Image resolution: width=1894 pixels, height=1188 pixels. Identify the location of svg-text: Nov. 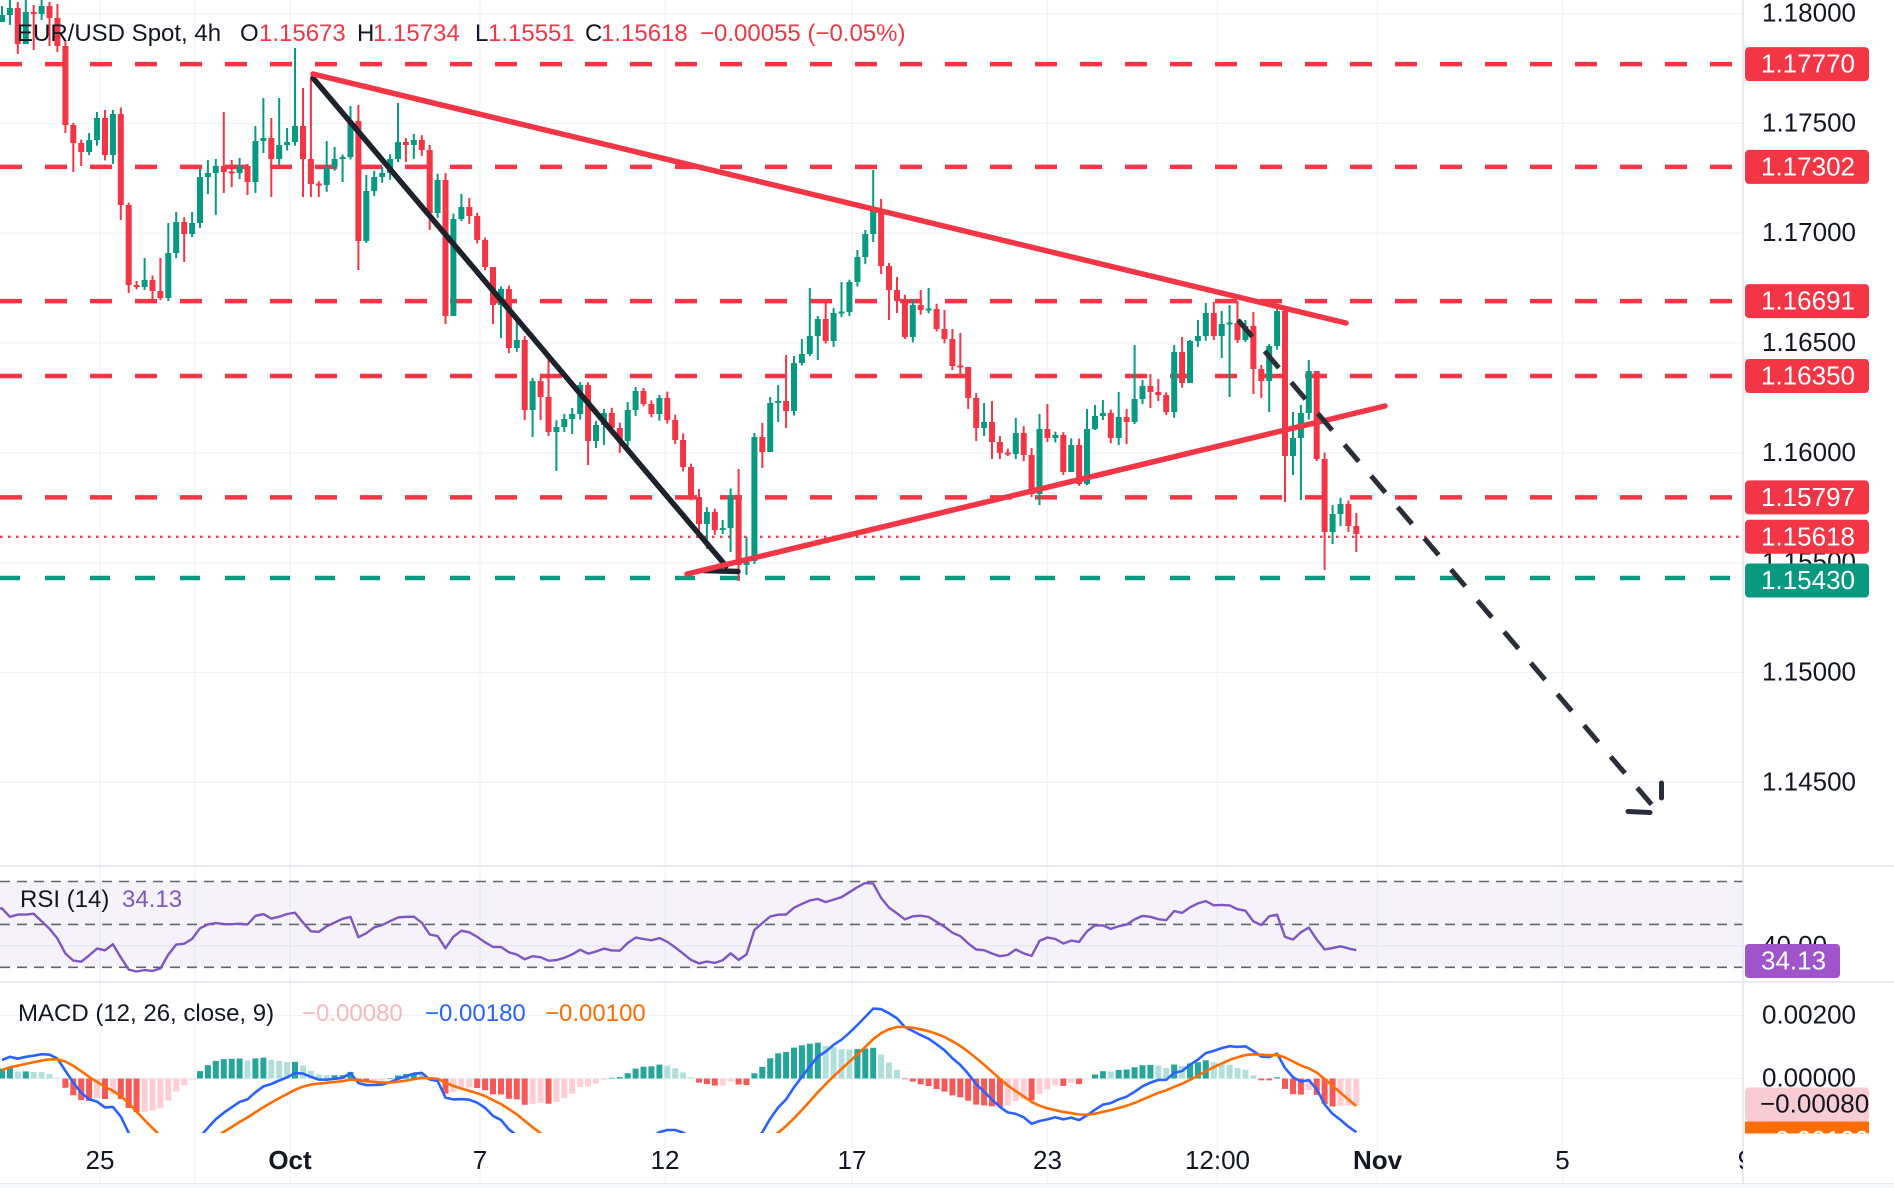
(1378, 1160).